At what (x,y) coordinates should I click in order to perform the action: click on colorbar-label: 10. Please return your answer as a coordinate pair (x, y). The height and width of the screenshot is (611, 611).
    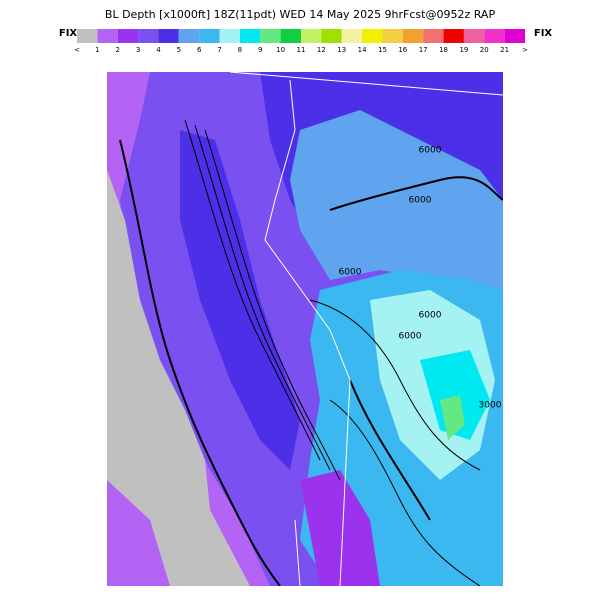
    Looking at the image, I should click on (280, 50).